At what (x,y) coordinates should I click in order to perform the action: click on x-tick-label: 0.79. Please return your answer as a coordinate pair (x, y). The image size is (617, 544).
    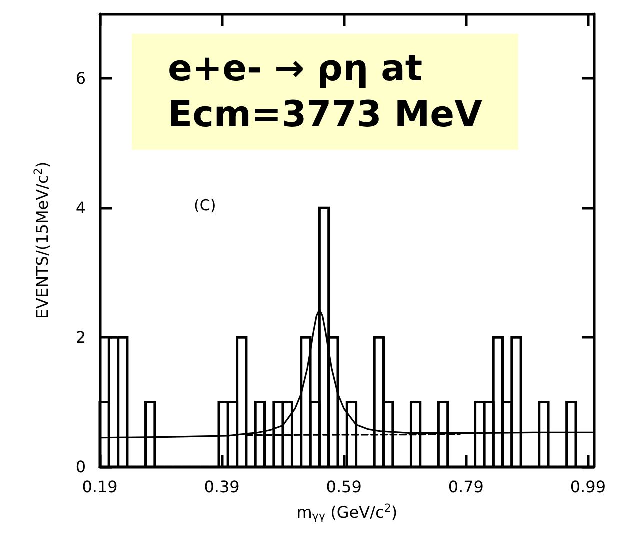
    Looking at the image, I should click on (466, 487).